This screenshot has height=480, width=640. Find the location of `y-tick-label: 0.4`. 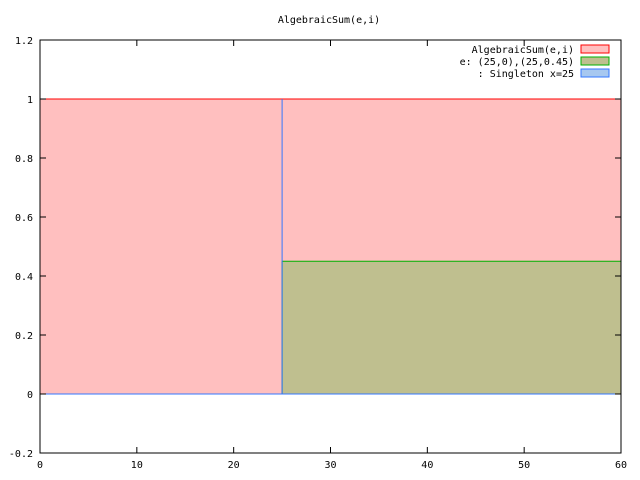

y-tick-label: 0.4 is located at coordinates (24, 277).